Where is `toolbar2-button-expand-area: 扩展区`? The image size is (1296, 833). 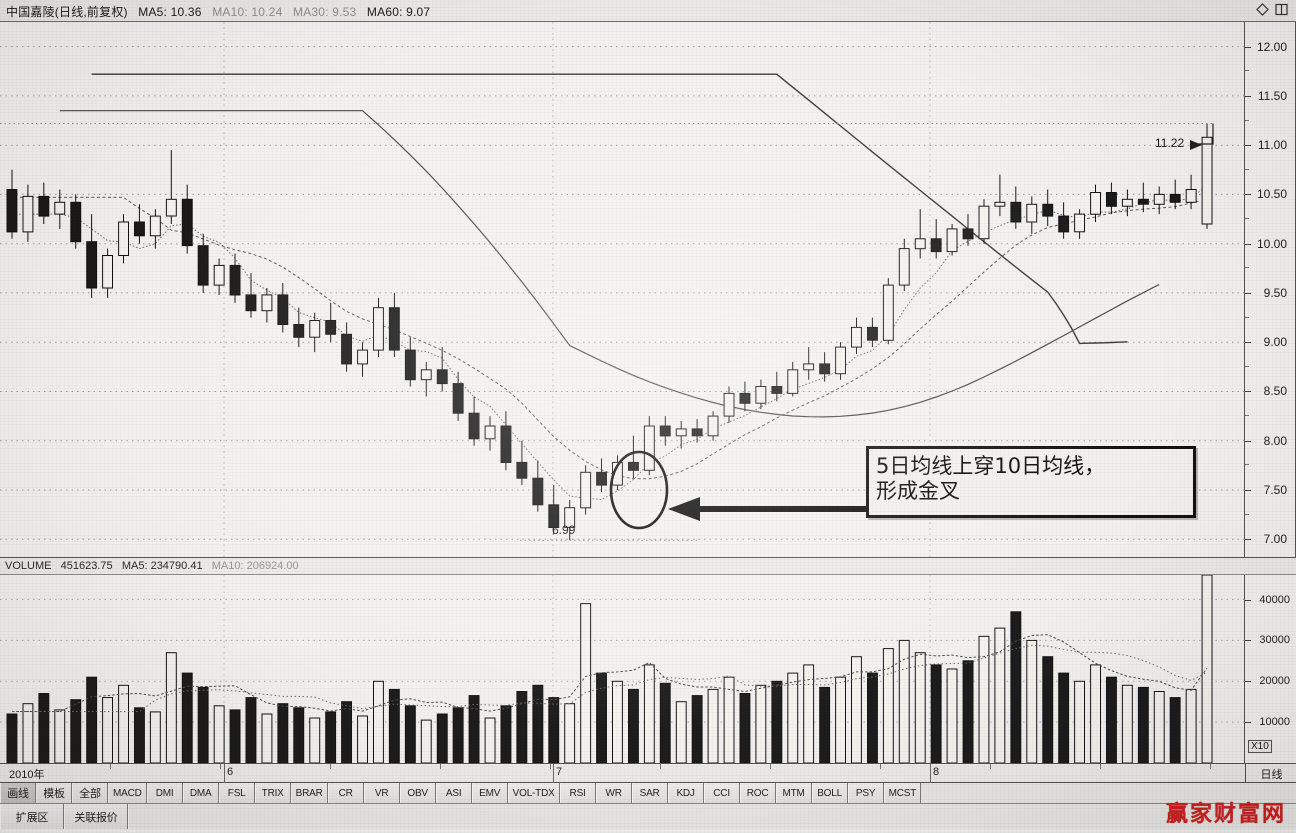 toolbar2-button-expand-area: 扩展区 is located at coordinates (32, 816).